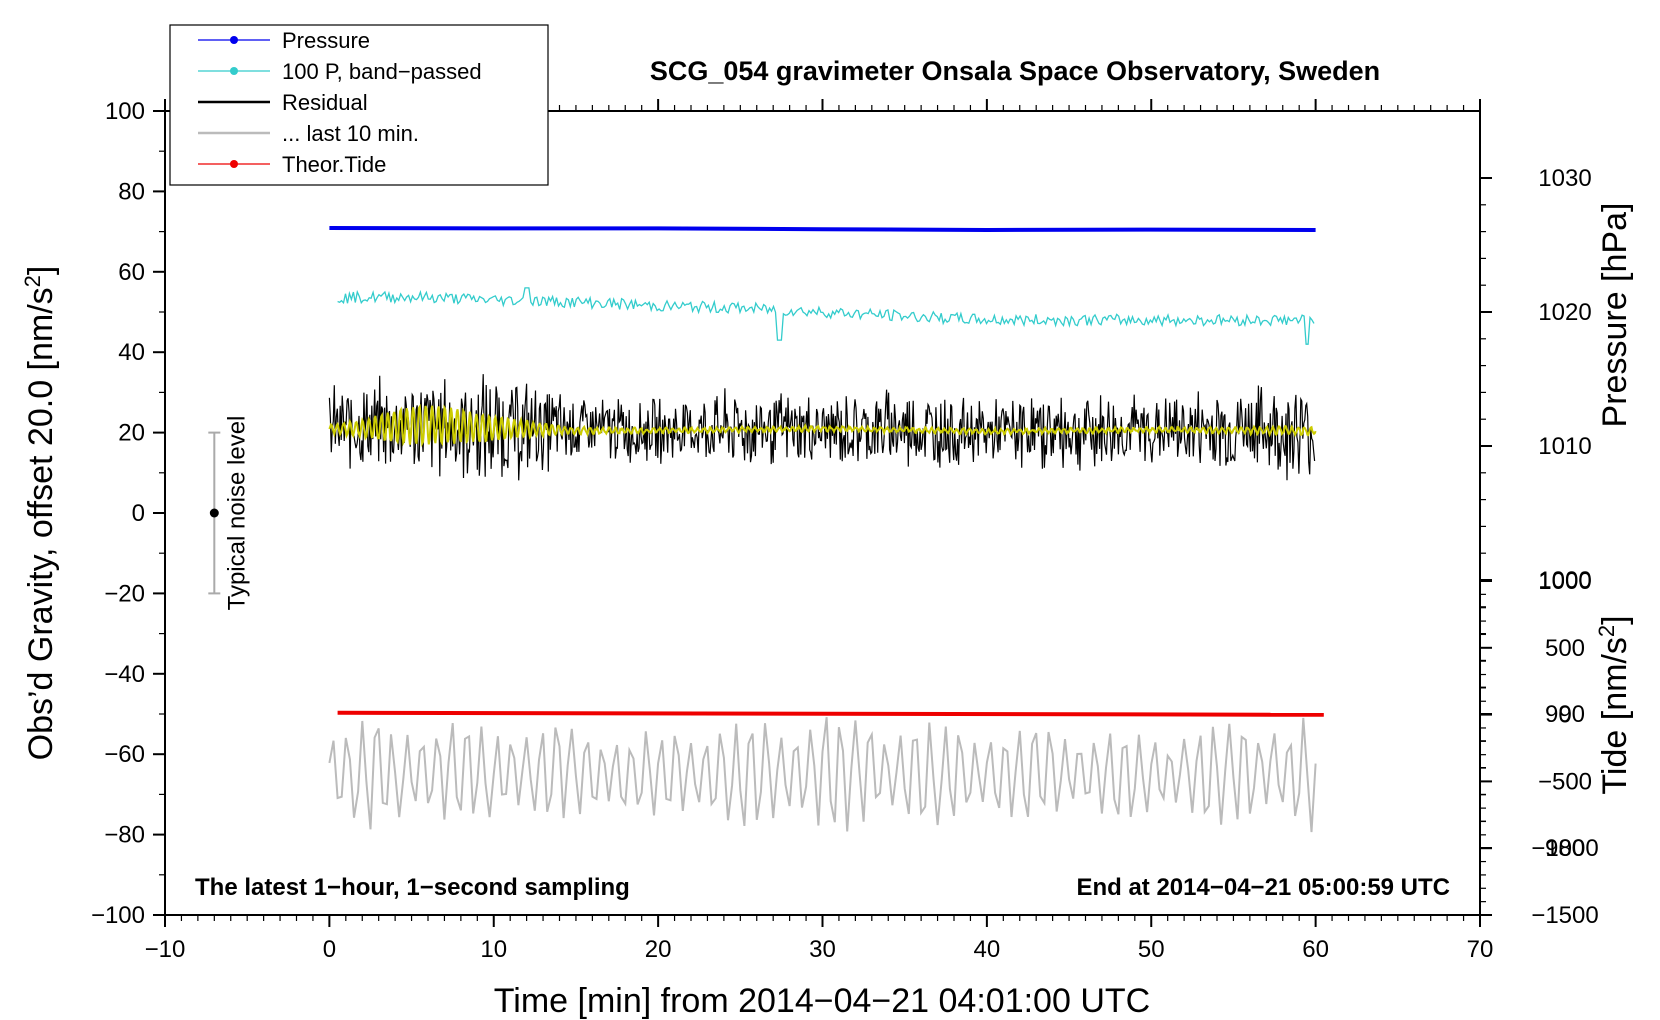 This screenshot has width=1660, height=1020. I want to click on pressure-tick-label: 1020, so click(1564, 312).